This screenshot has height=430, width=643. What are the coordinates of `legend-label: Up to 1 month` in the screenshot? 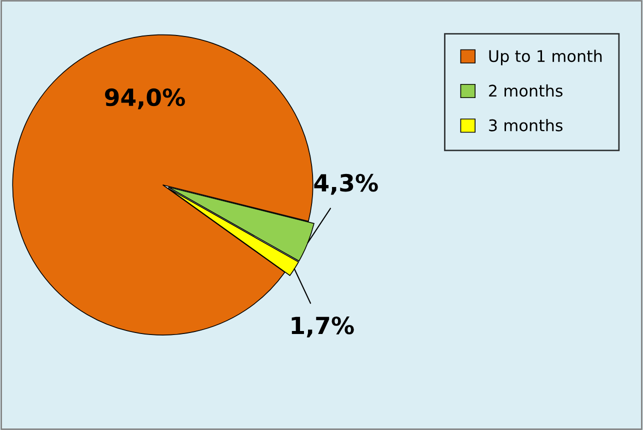 It's located at (545, 58).